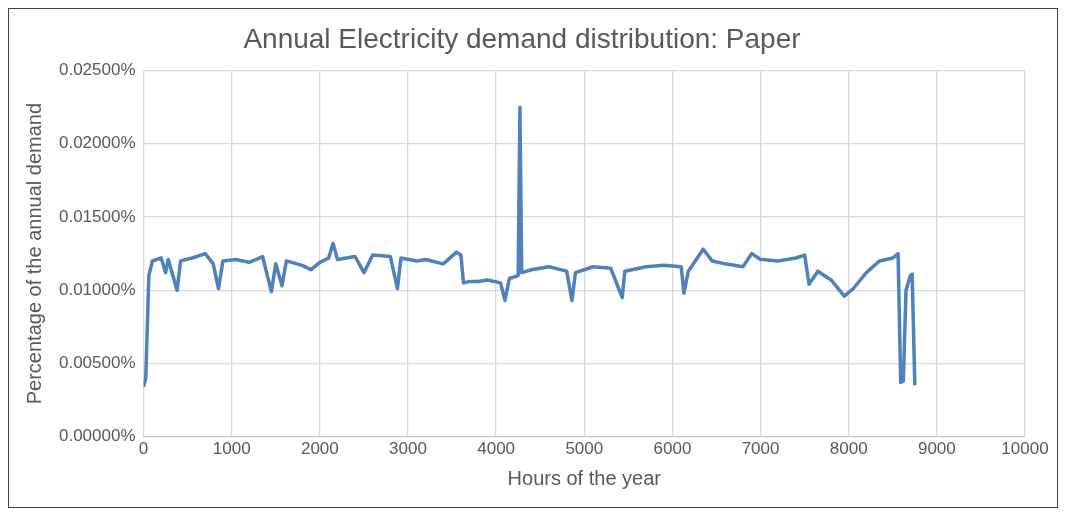 This screenshot has width=1068, height=518. What do you see at coordinates (231, 449) in the screenshot?
I see `x-tick-label: 1000` at bounding box center [231, 449].